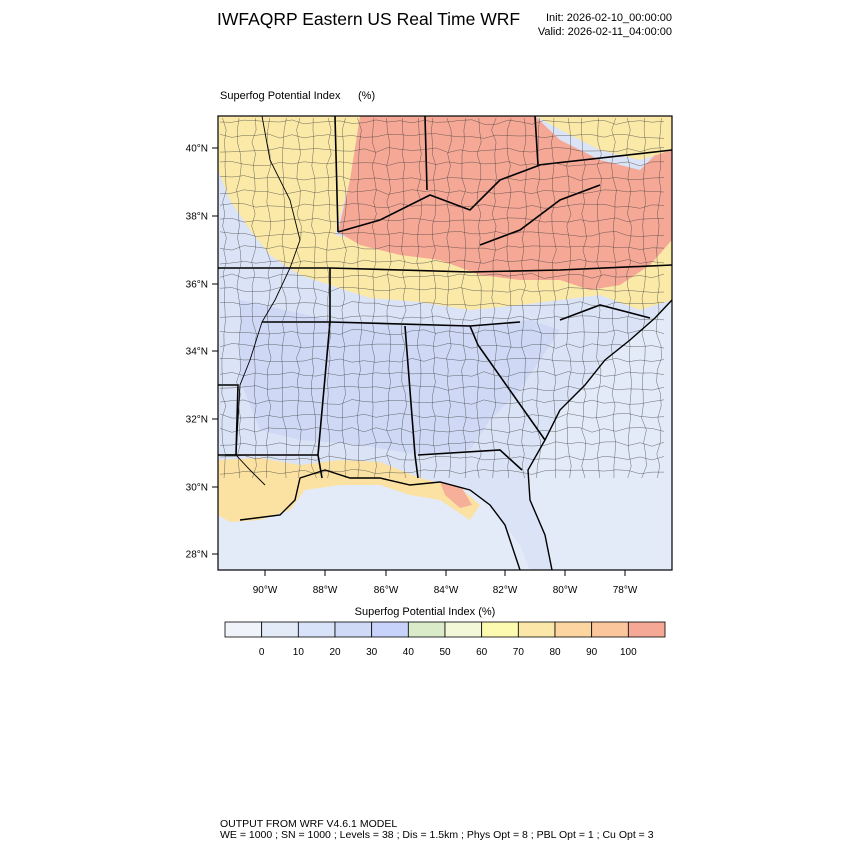 Image resolution: width=850 pixels, height=850 pixels. I want to click on colorbar-label: 0, so click(262, 652).